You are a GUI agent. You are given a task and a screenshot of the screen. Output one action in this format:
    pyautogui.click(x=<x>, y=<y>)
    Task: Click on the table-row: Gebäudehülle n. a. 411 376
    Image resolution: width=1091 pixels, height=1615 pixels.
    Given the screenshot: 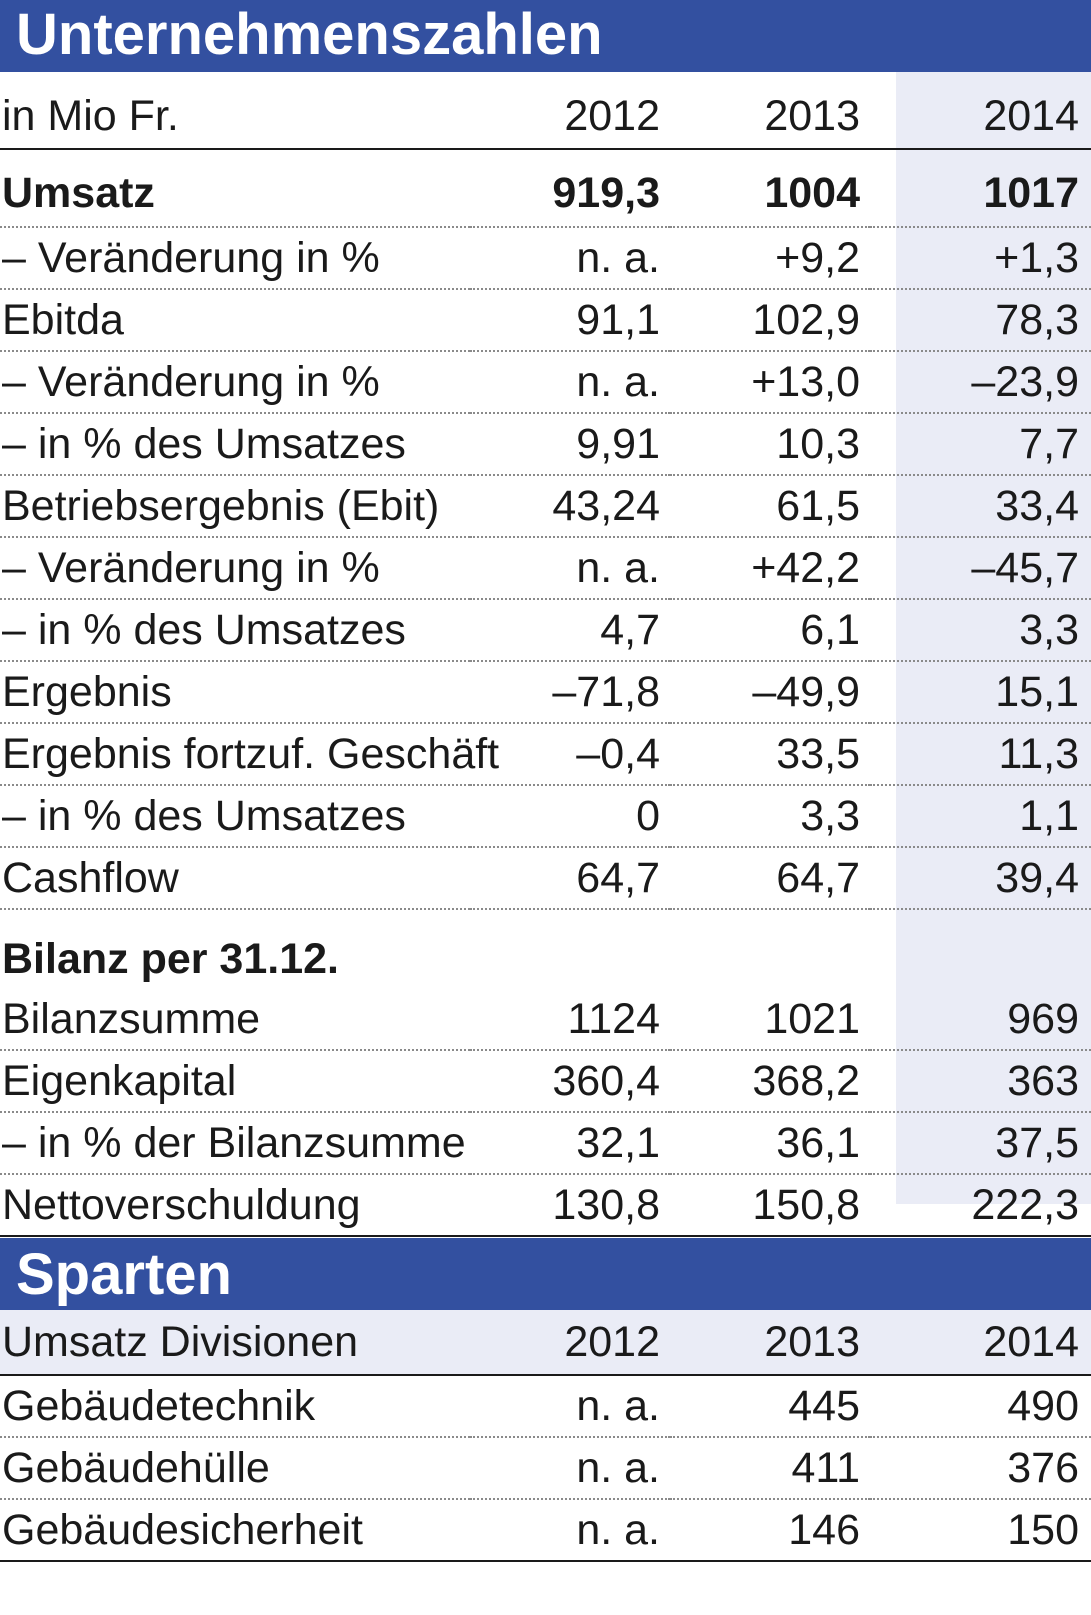 What is the action you would take?
    pyautogui.click(x=545, y=1468)
    